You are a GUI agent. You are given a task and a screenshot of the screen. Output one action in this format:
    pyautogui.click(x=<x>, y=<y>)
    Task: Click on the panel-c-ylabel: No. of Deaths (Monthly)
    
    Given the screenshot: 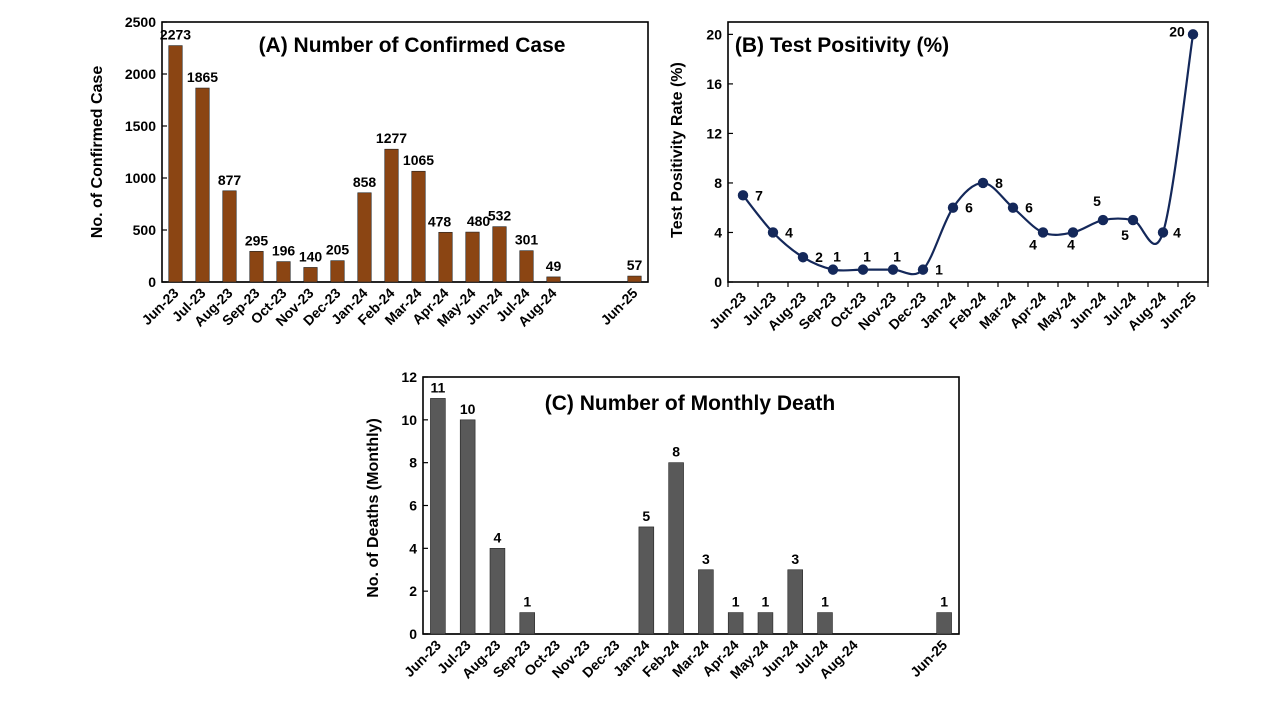 What is the action you would take?
    pyautogui.click(x=373, y=508)
    